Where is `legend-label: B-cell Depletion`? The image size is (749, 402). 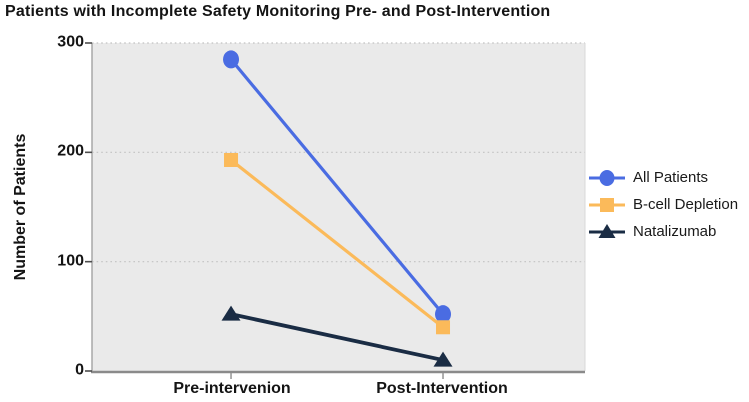 legend-label: B-cell Depletion is located at coordinates (686, 204).